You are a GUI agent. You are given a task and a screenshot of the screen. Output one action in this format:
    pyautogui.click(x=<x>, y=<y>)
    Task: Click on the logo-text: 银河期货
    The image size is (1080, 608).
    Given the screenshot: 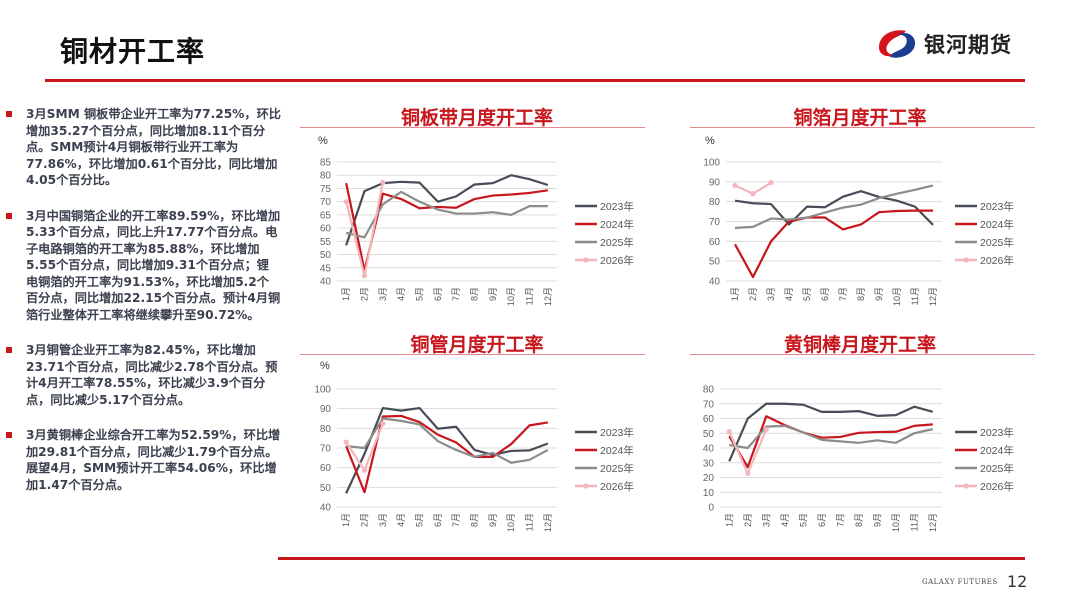 What is the action you would take?
    pyautogui.click(x=968, y=45)
    